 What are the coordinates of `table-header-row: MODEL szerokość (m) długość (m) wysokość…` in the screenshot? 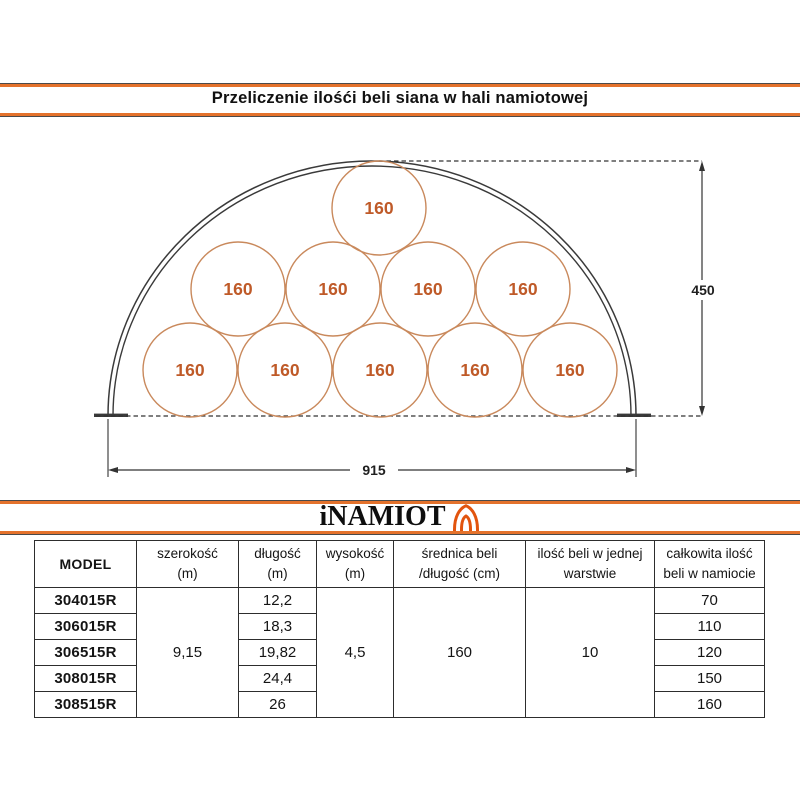 It's located at (399, 564).